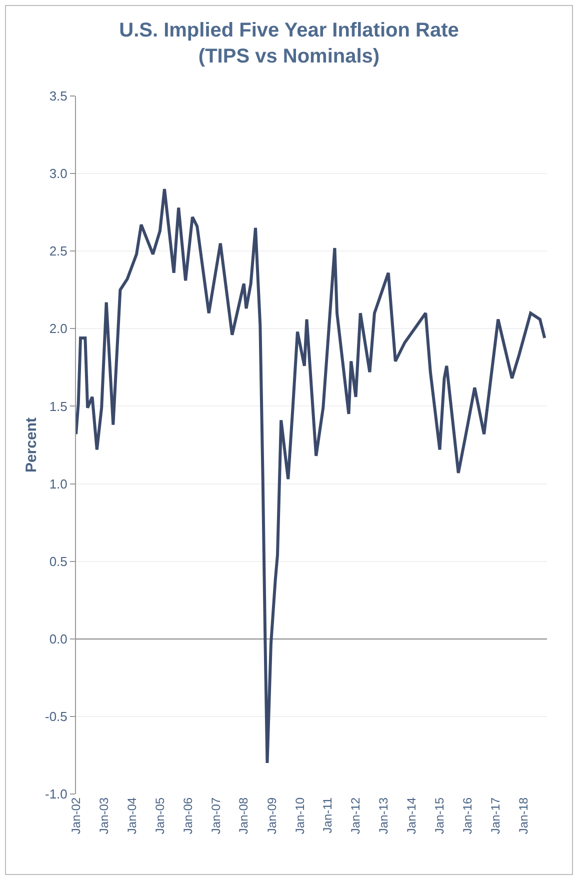 The width and height of the screenshot is (578, 880). Describe the element at coordinates (495, 815) in the screenshot. I see `x-tick-label: Jan-17` at that location.